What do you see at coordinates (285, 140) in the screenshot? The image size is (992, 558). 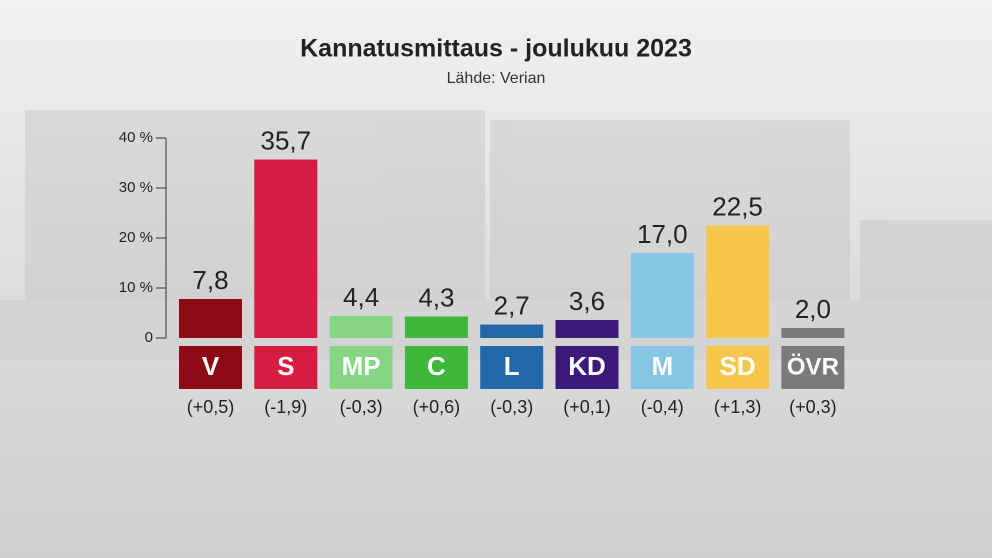 I see `value-label: 35,7` at bounding box center [285, 140].